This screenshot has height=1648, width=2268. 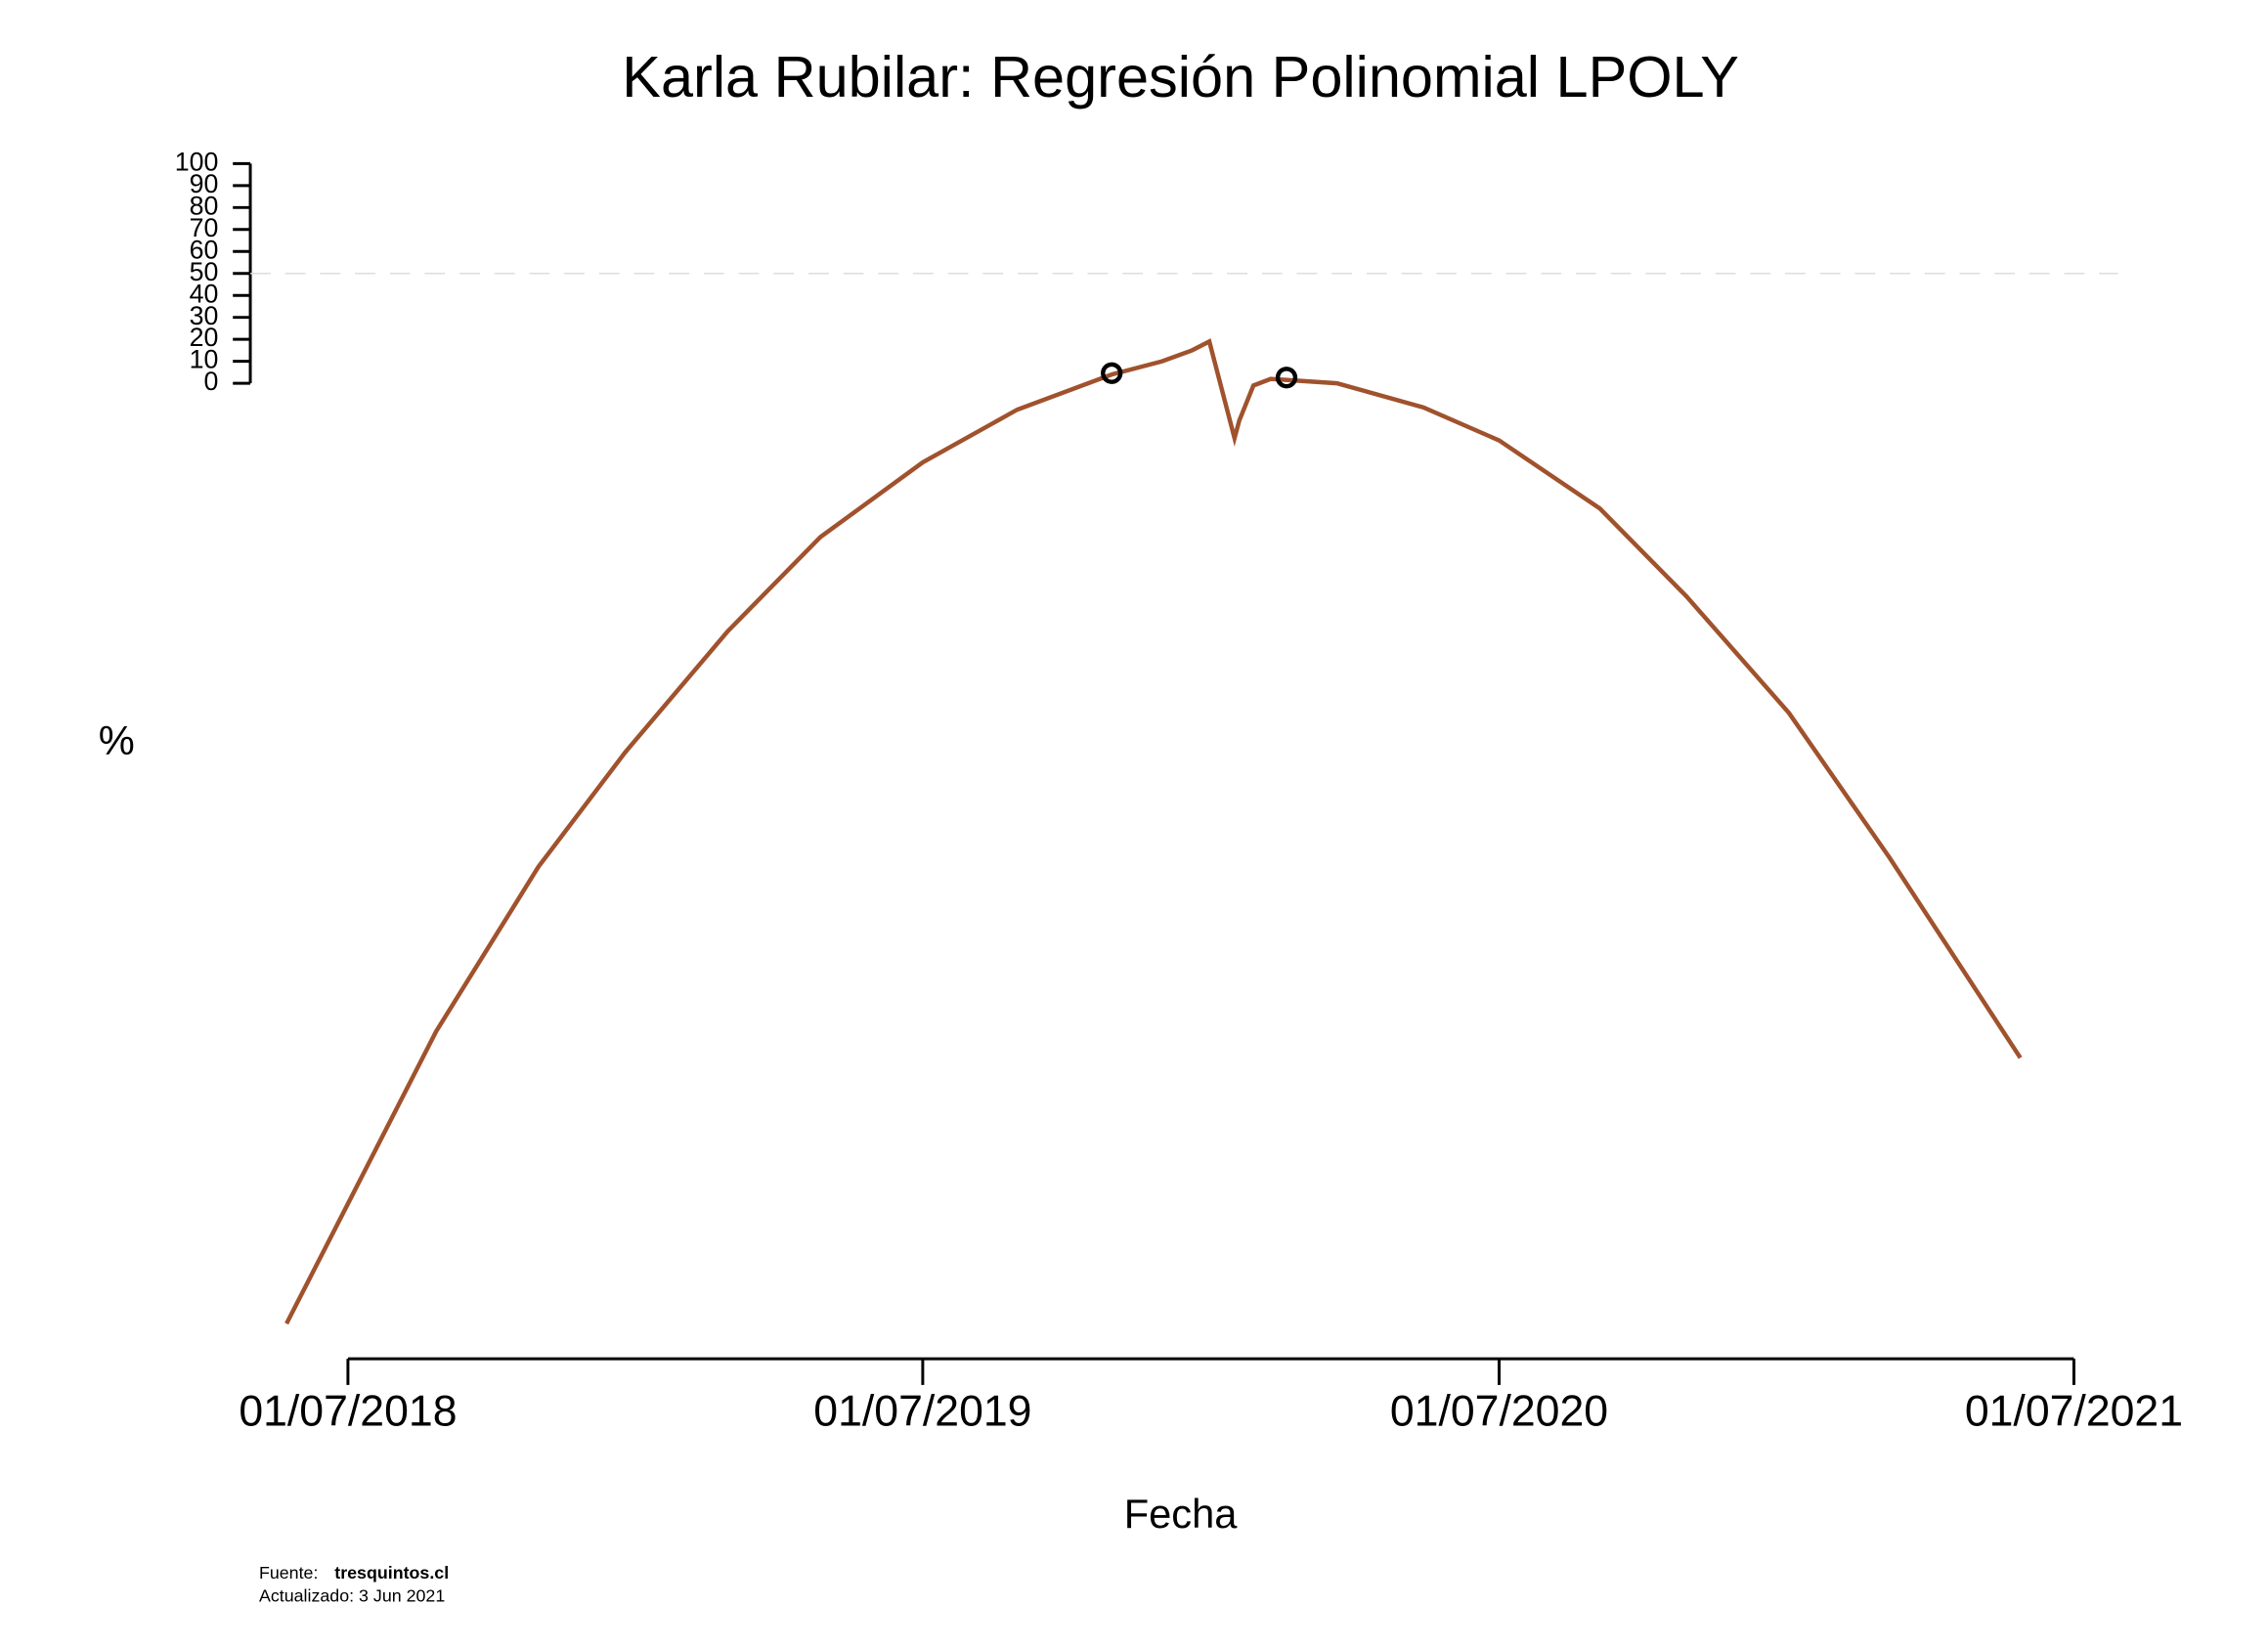 I want to click on y-tick-label: 10, so click(x=204, y=359).